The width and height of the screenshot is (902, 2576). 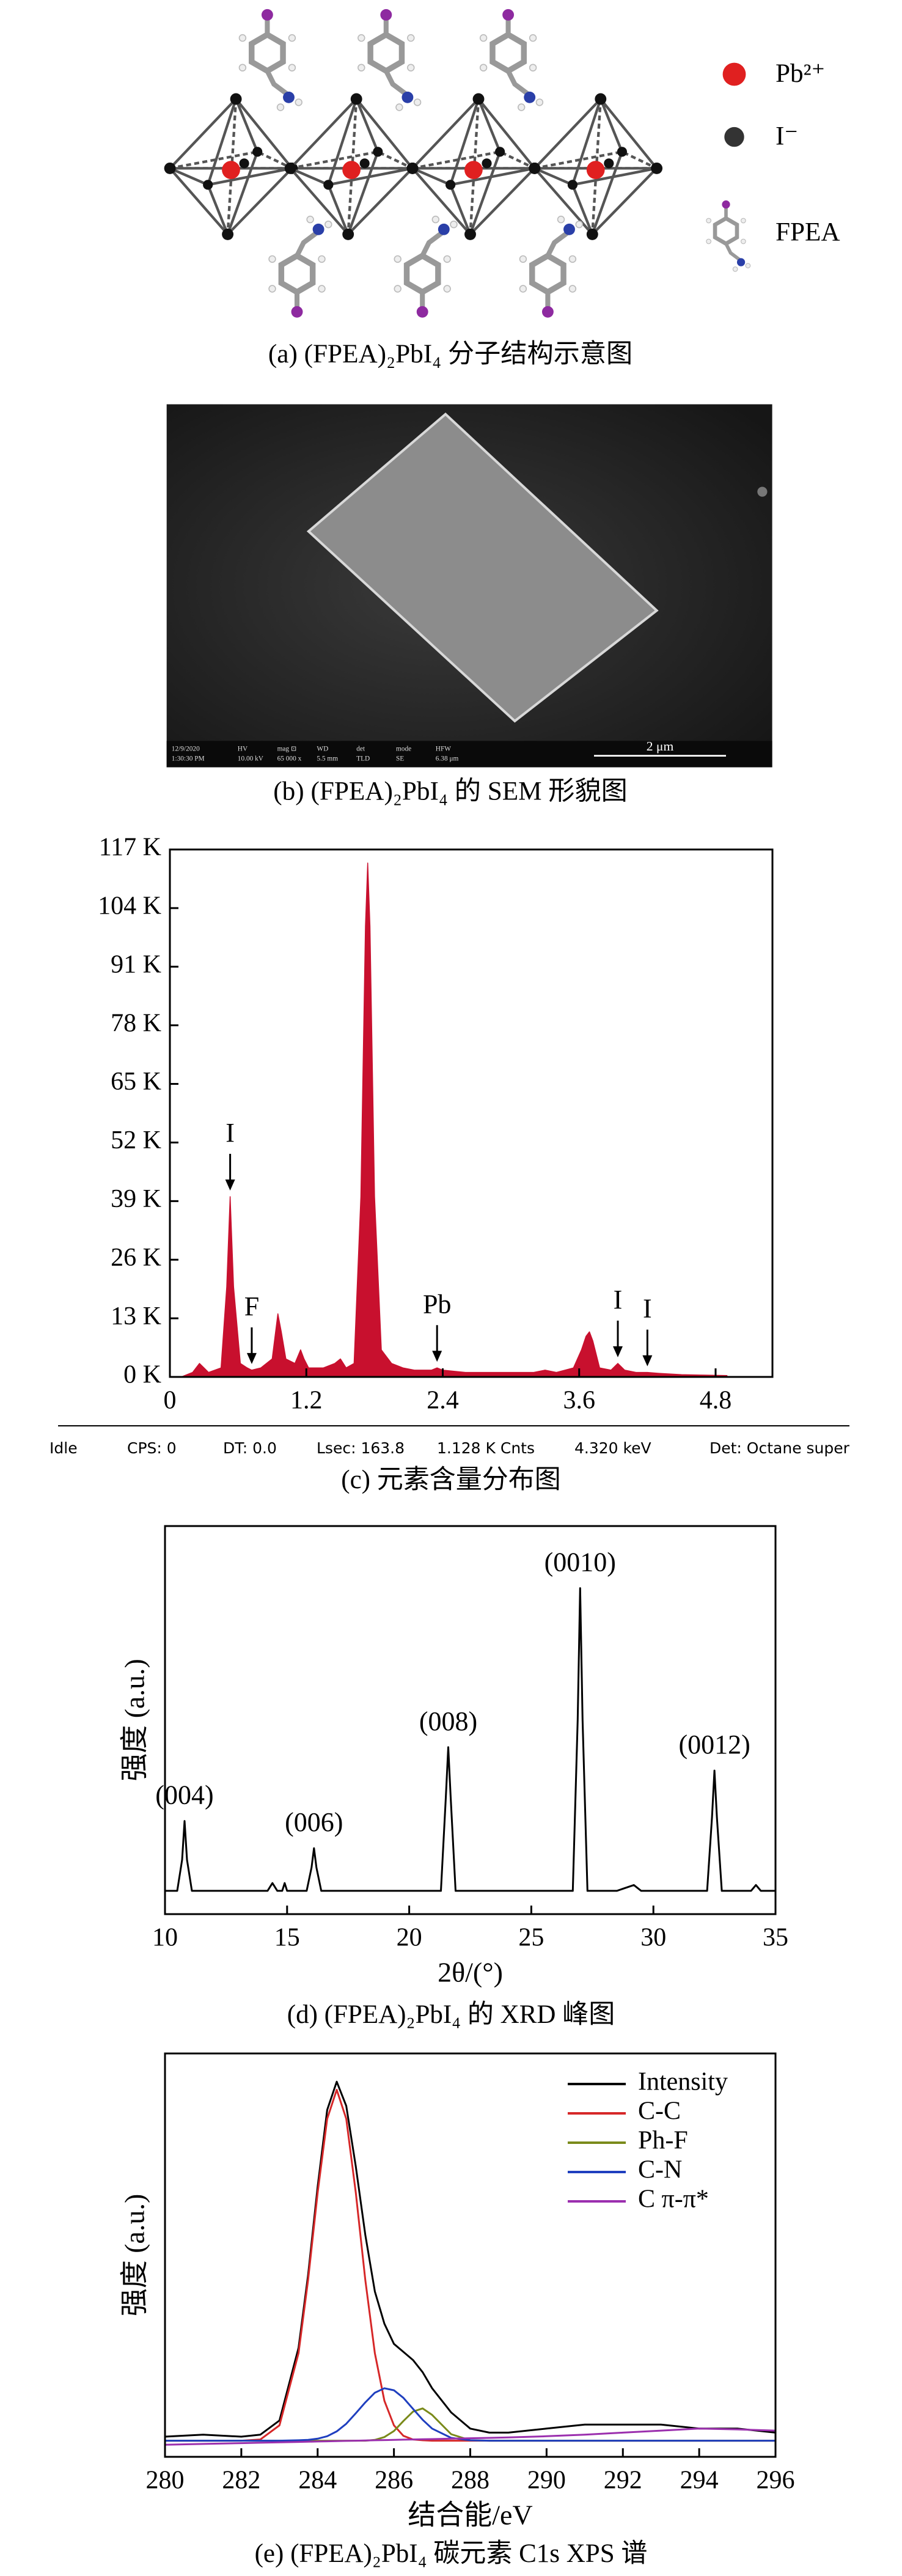 I want to click on legend-label: C-C, so click(x=660, y=2111).